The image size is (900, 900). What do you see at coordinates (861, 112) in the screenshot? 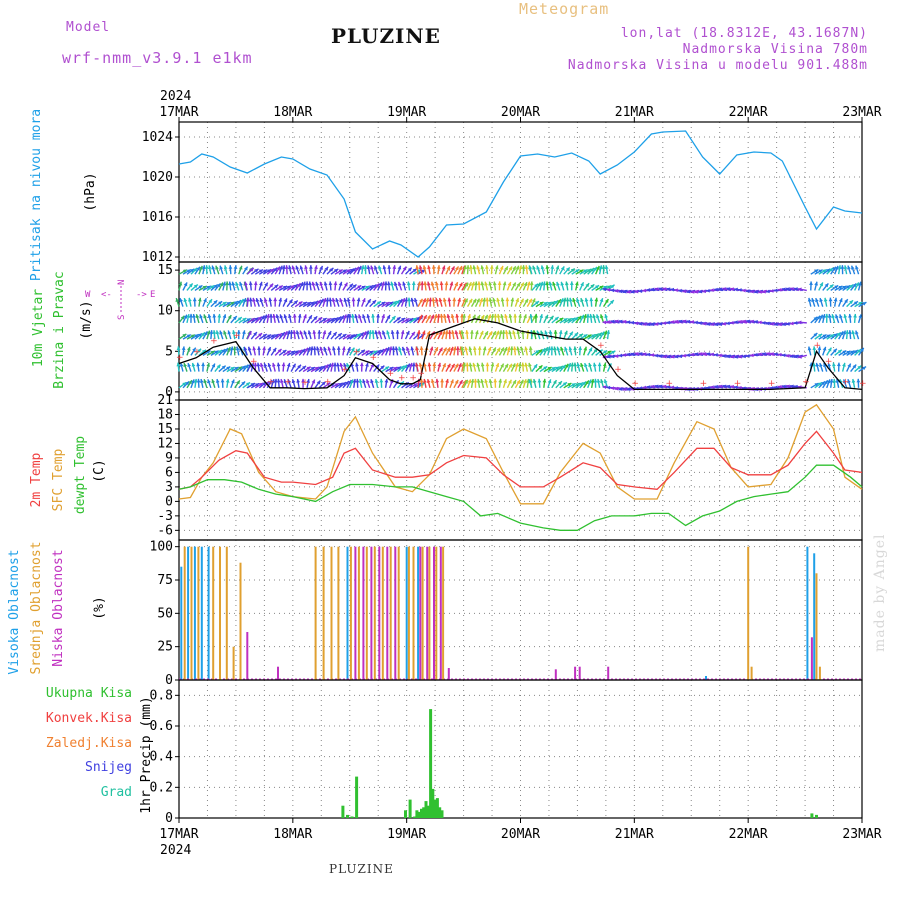
I see `top-date-tick: 23MAR` at bounding box center [861, 112].